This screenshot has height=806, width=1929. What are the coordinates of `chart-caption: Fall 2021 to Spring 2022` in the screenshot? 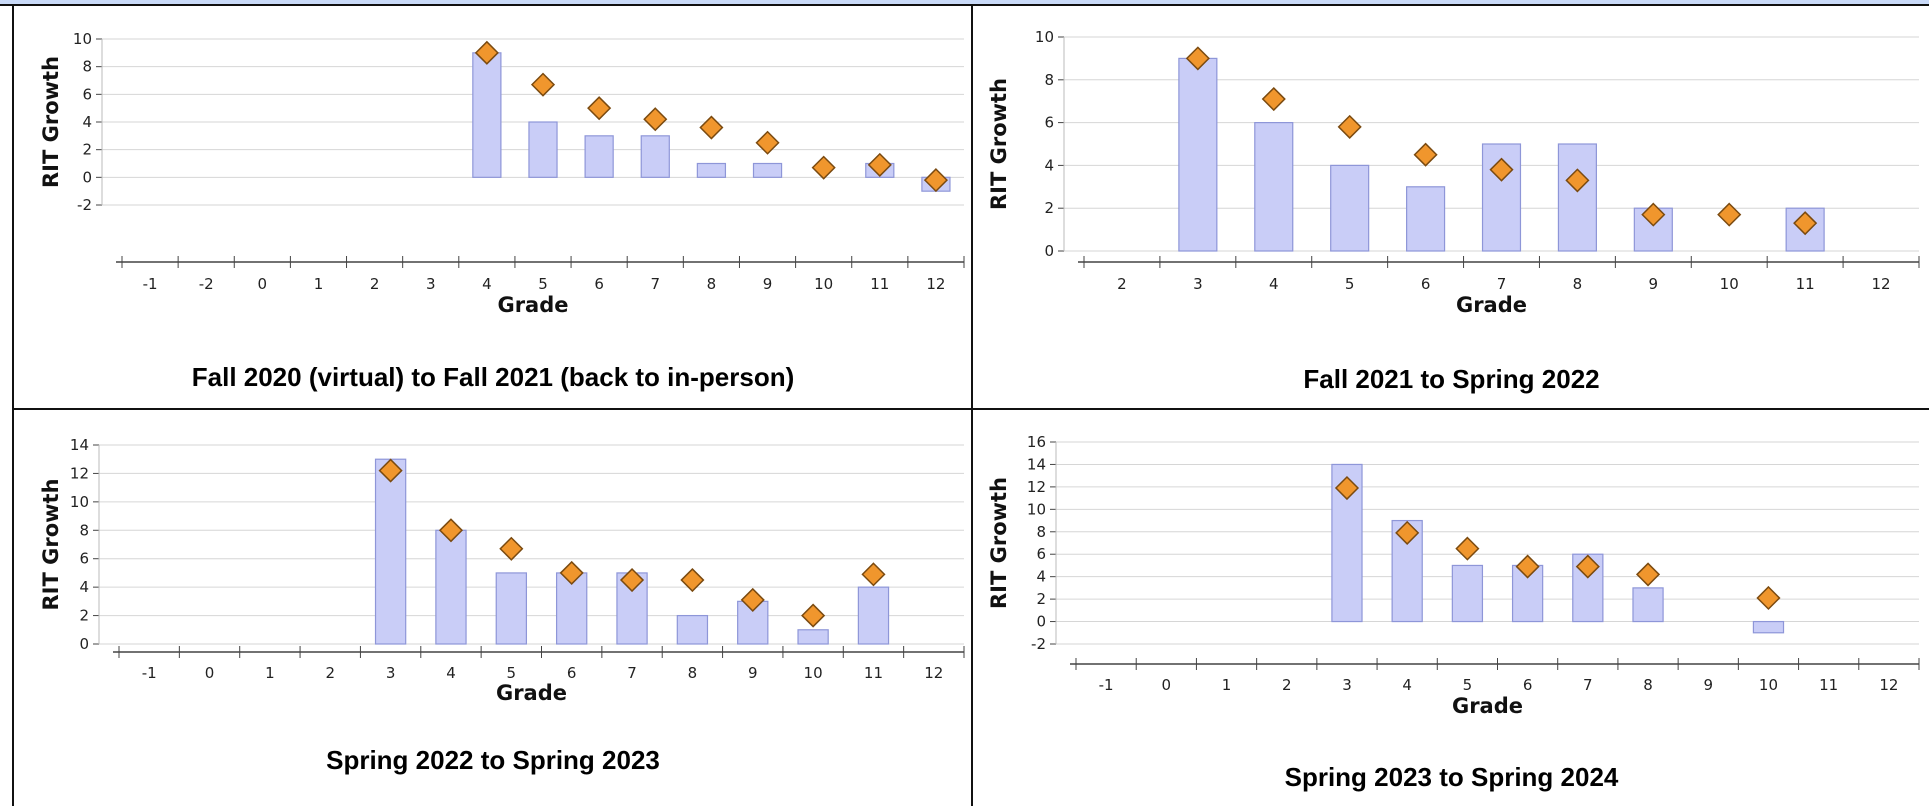 It's located at (1451, 379).